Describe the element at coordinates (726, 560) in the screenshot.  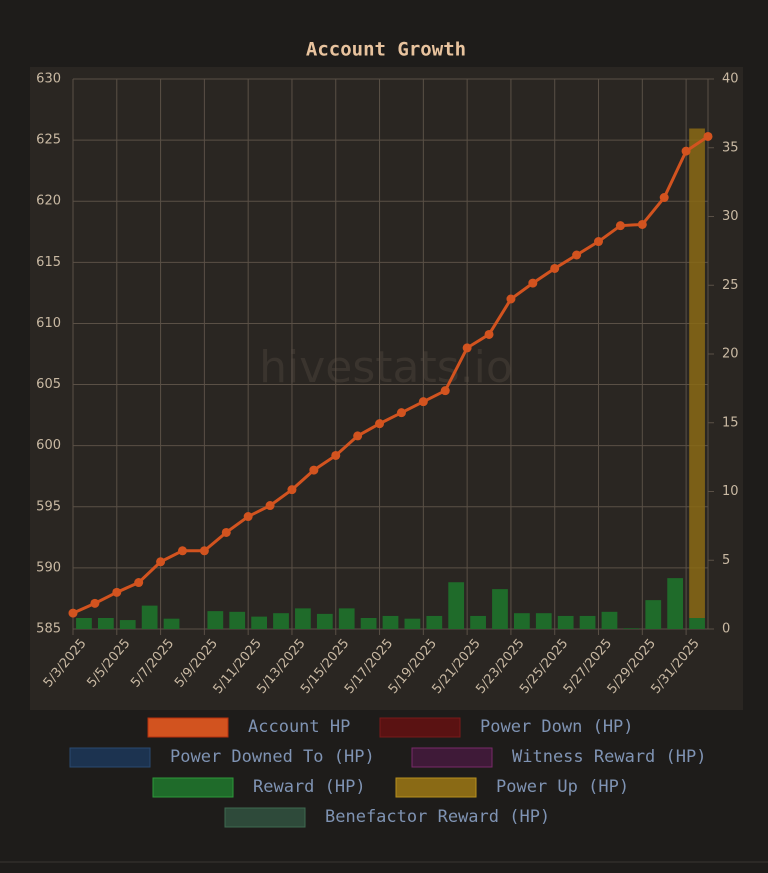
I see `y2-tick-label: 5` at that location.